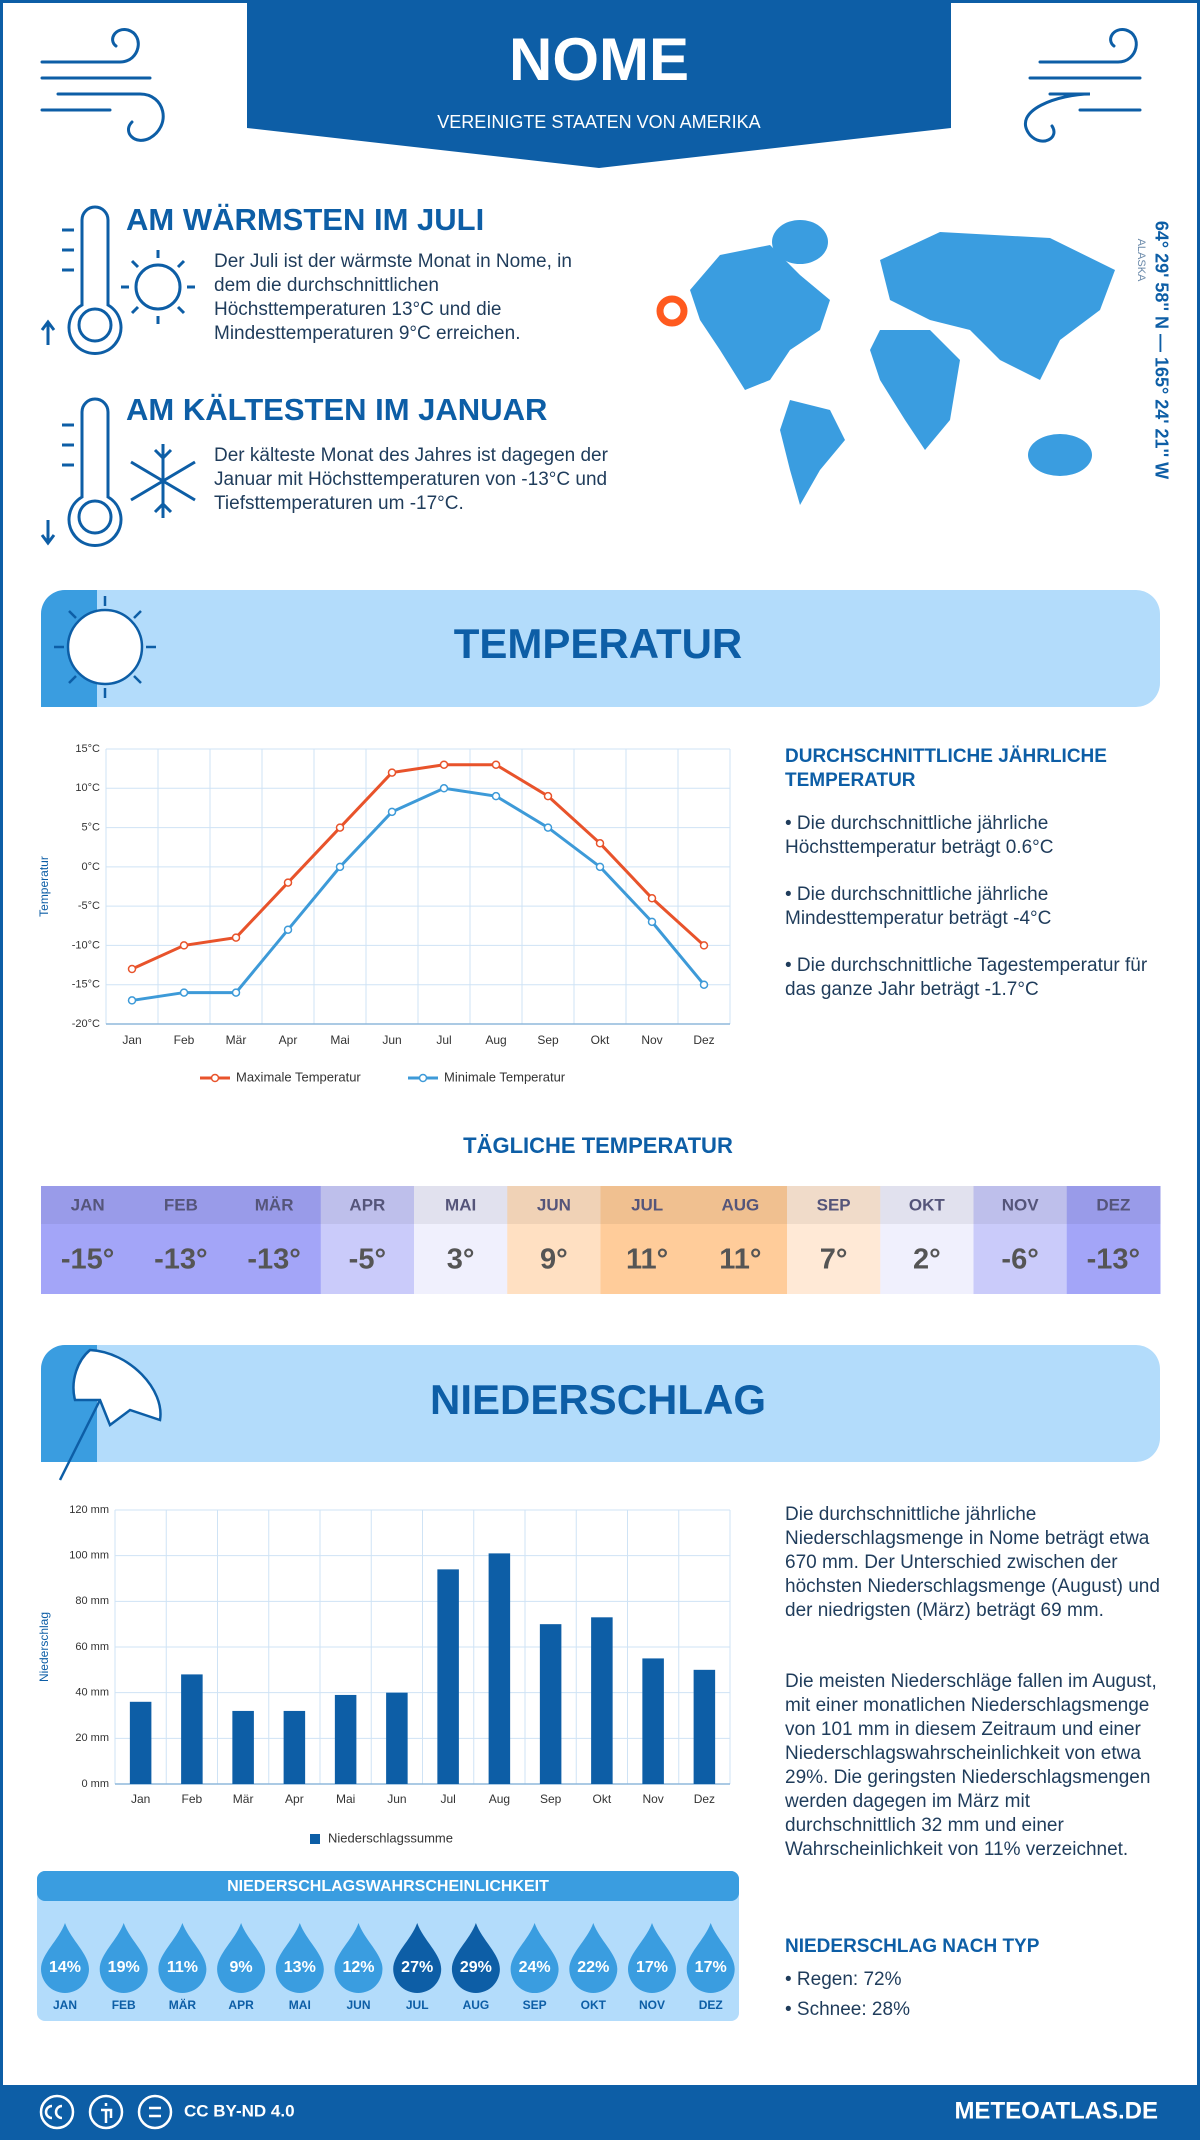 The height and width of the screenshot is (2140, 1200). Describe the element at coordinates (535, 2005) in the screenshot. I see `drop-month: SEP` at that location.